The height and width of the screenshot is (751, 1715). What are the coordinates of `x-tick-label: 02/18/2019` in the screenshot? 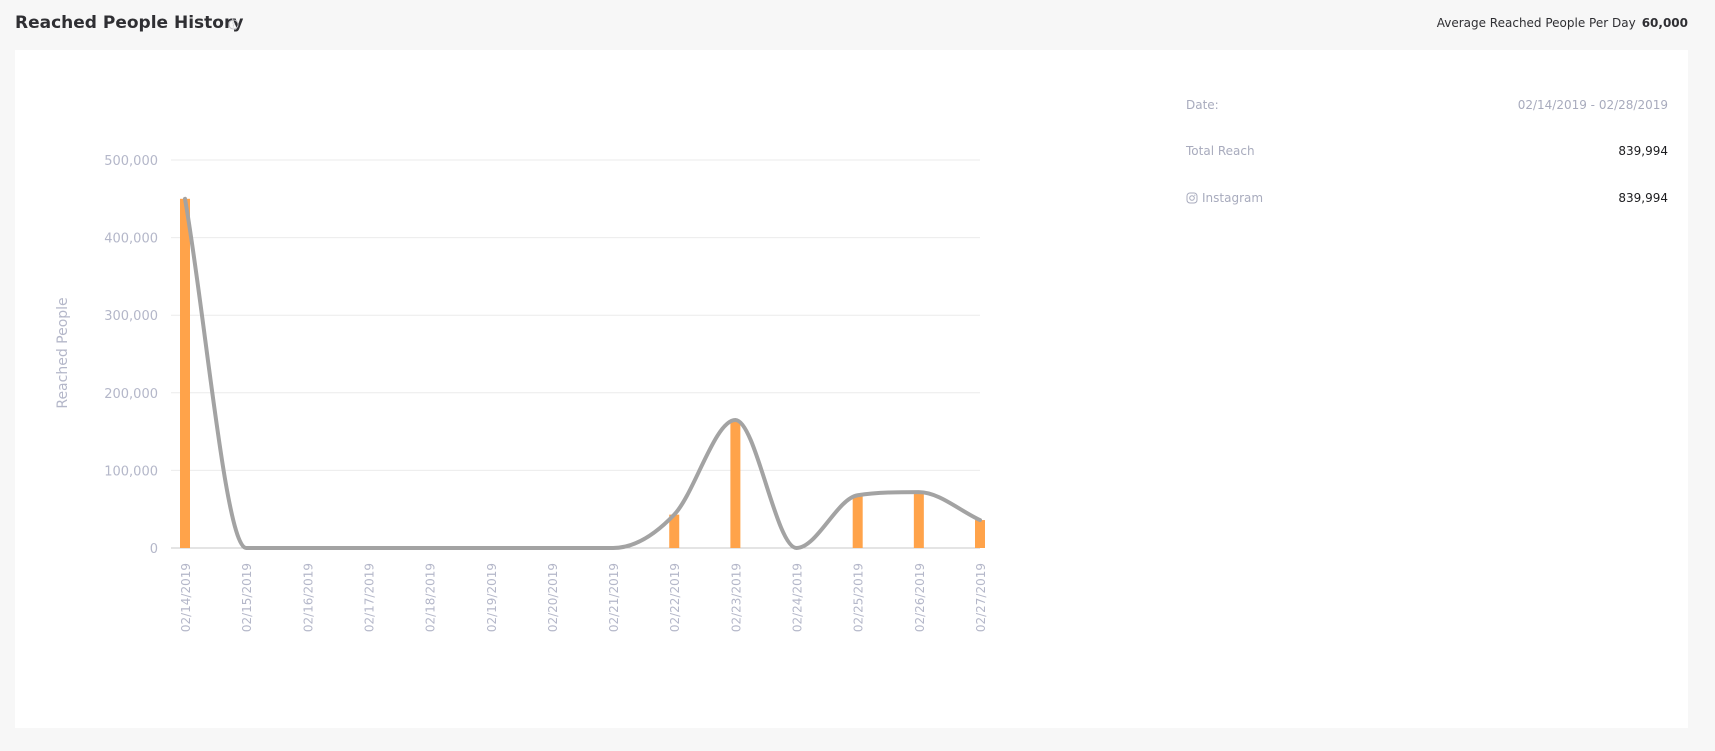 It's located at (431, 597).